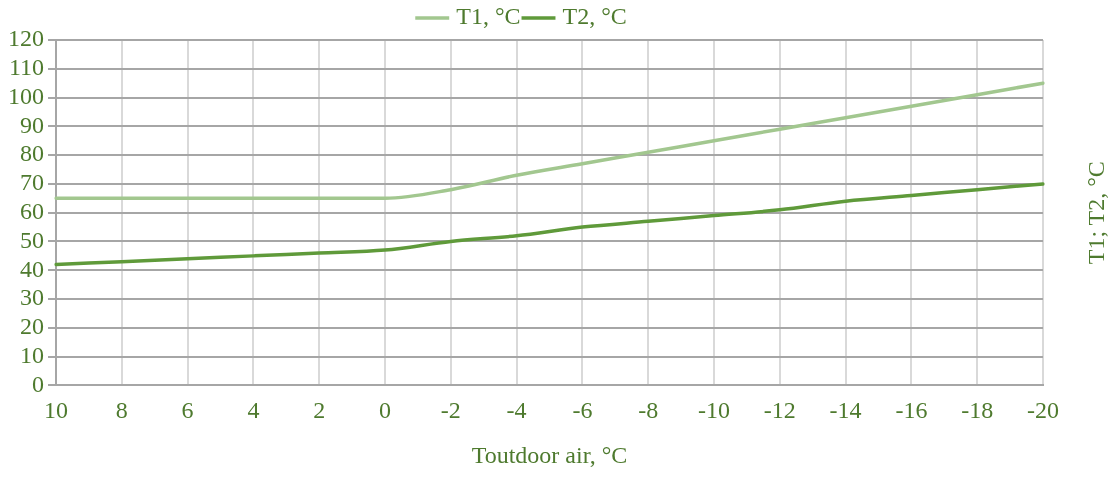 This screenshot has height=479, width=1113. Describe the element at coordinates (845, 410) in the screenshot. I see `x-tick-label: -14` at that location.